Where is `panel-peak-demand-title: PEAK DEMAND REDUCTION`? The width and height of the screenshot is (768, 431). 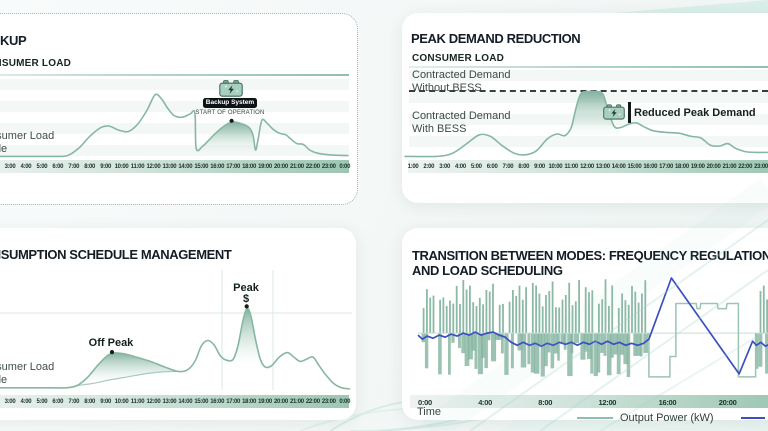
panel-peak-demand-title: PEAK DEMAND REDUCTION is located at coordinates (496, 38).